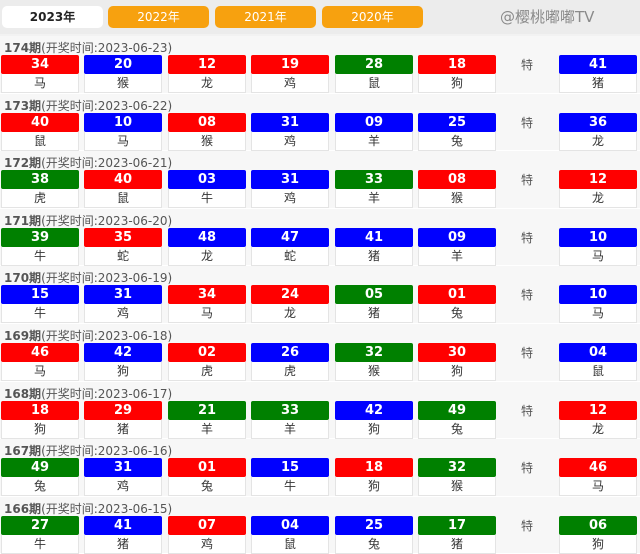  Describe the element at coordinates (290, 352) in the screenshot. I see `ball-number: 26` at that location.